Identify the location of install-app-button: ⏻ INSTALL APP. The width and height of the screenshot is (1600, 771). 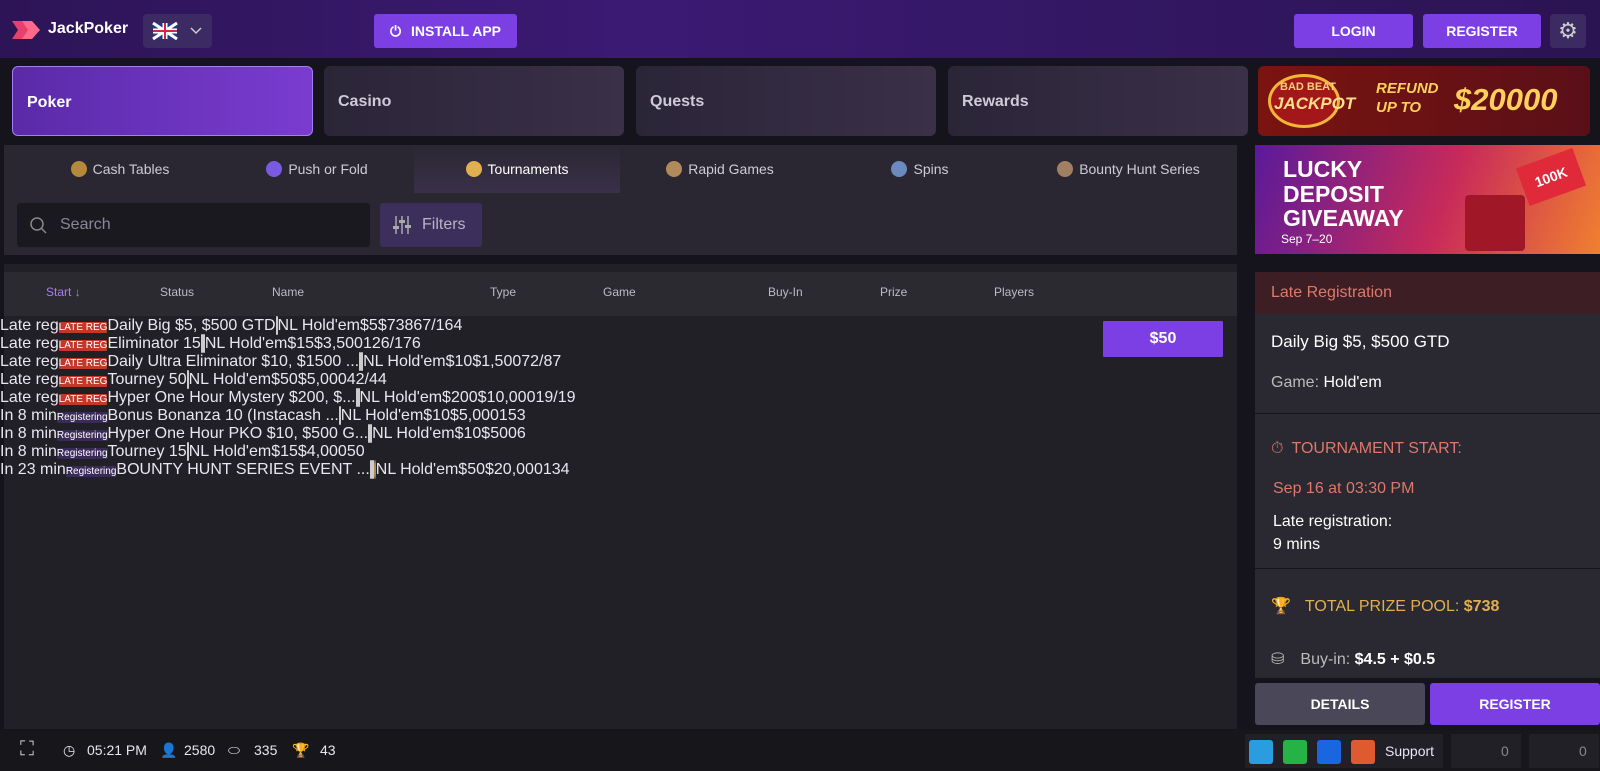
(445, 31).